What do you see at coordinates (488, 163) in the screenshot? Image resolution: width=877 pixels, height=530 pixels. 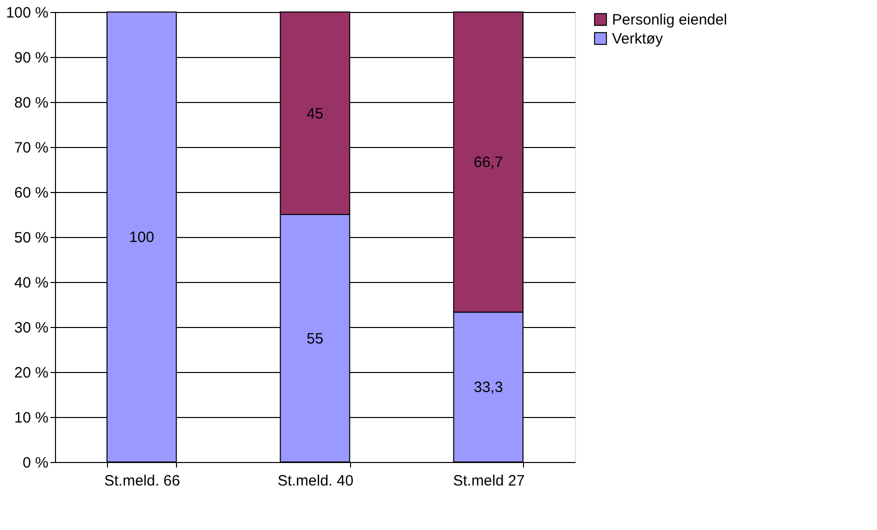 I see `data-label: 66,7` at bounding box center [488, 163].